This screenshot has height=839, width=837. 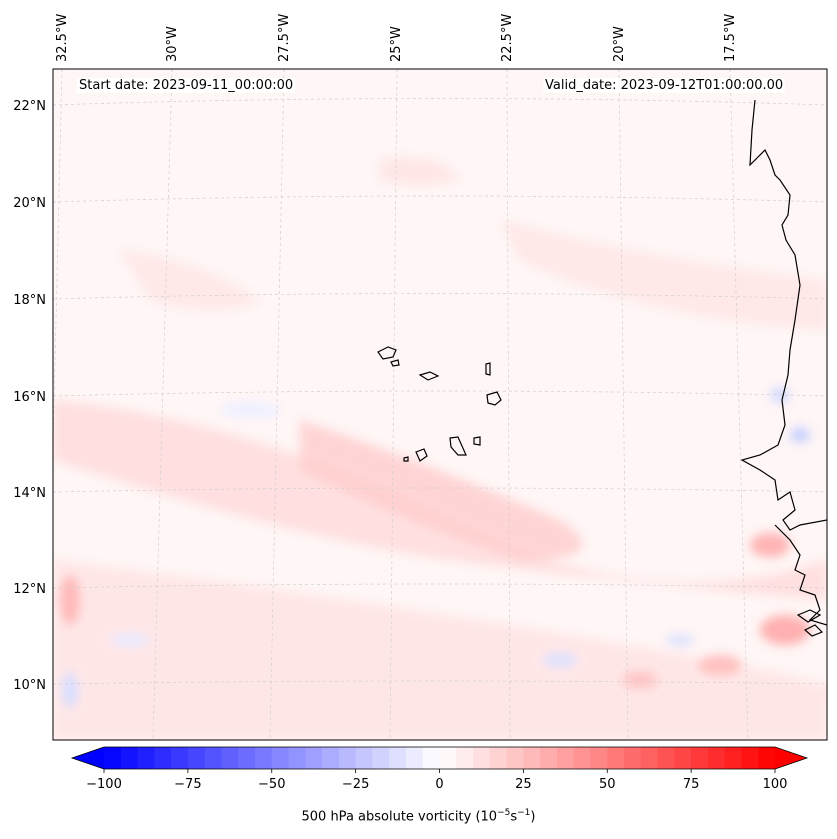 I want to click on lon-label: 20°W, so click(x=619, y=44).